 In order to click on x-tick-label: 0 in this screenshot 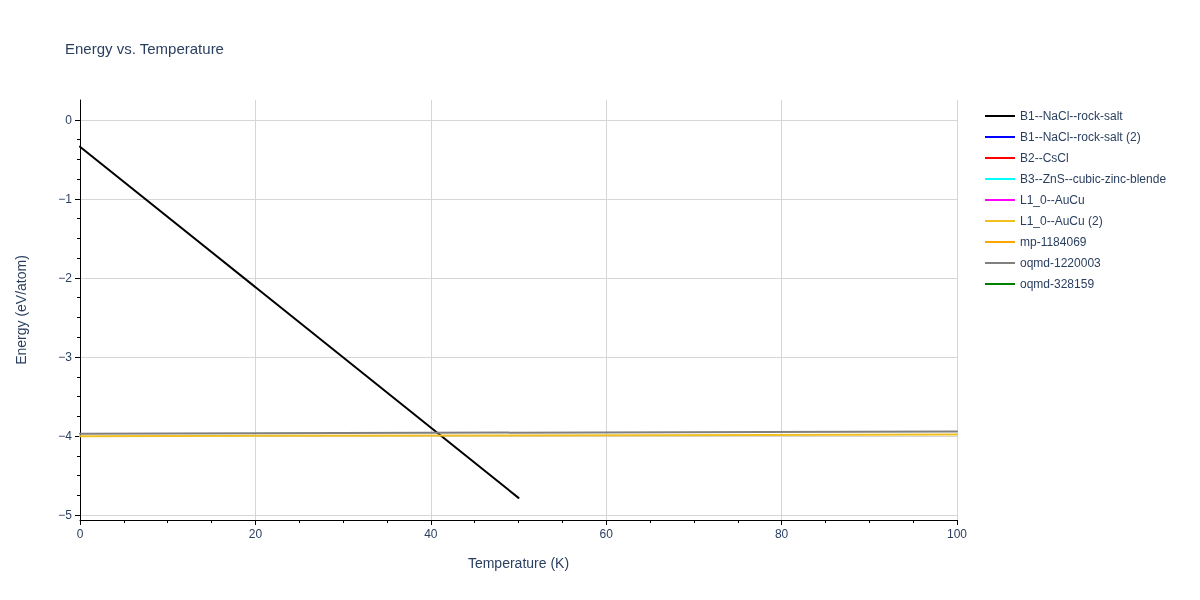, I will do `click(80, 534)`.